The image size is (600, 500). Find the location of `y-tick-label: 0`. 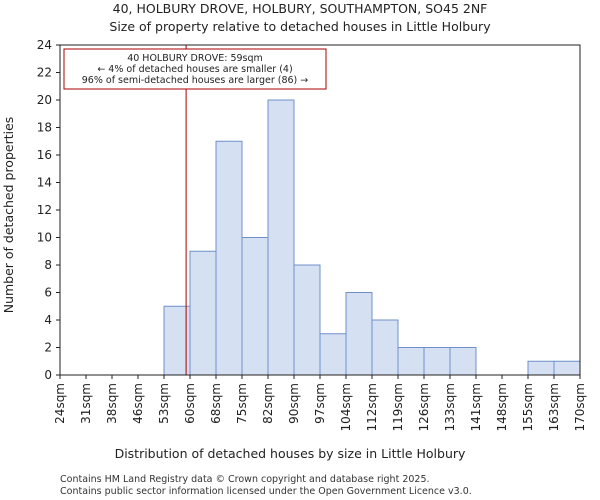

y-tick-label: 0 is located at coordinates (48, 375).